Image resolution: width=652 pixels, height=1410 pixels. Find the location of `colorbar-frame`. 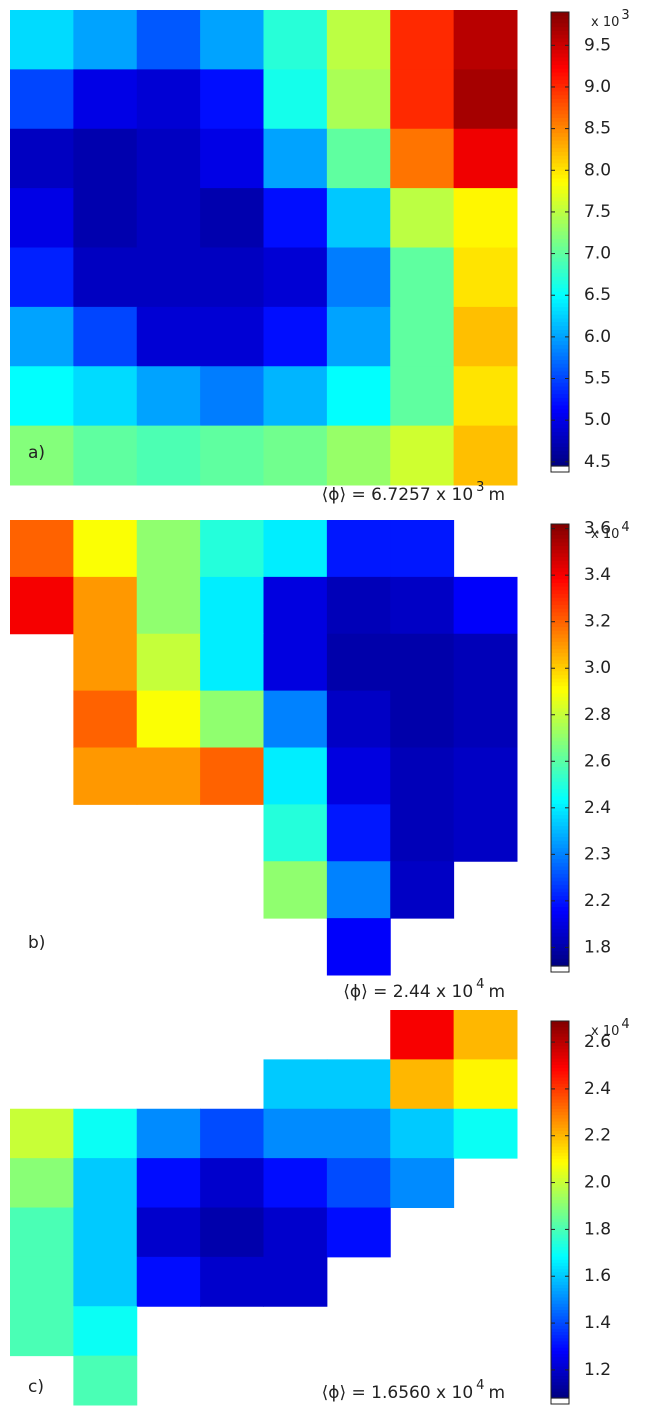

colorbar-frame is located at coordinates (560, 242).